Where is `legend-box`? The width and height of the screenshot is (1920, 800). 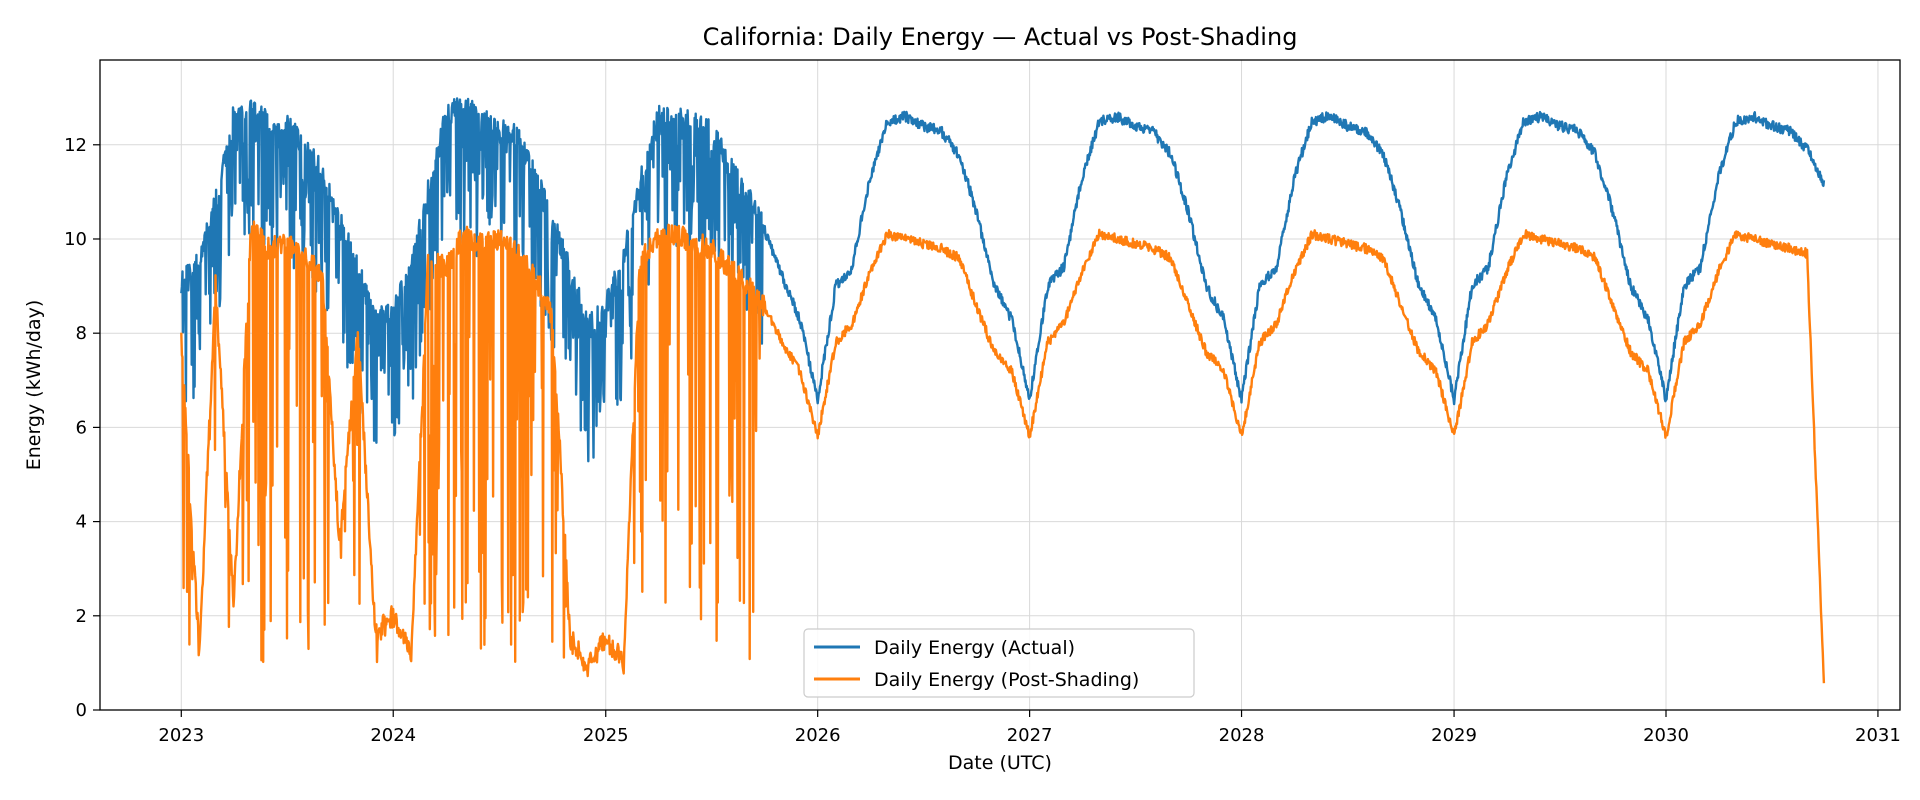 legend-box is located at coordinates (999, 663).